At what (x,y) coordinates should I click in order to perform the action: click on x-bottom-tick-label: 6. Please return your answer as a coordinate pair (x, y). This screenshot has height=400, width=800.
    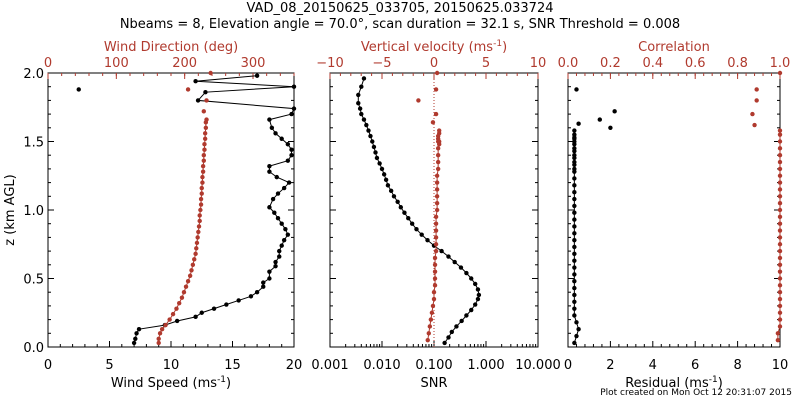
    Looking at the image, I should click on (695, 365).